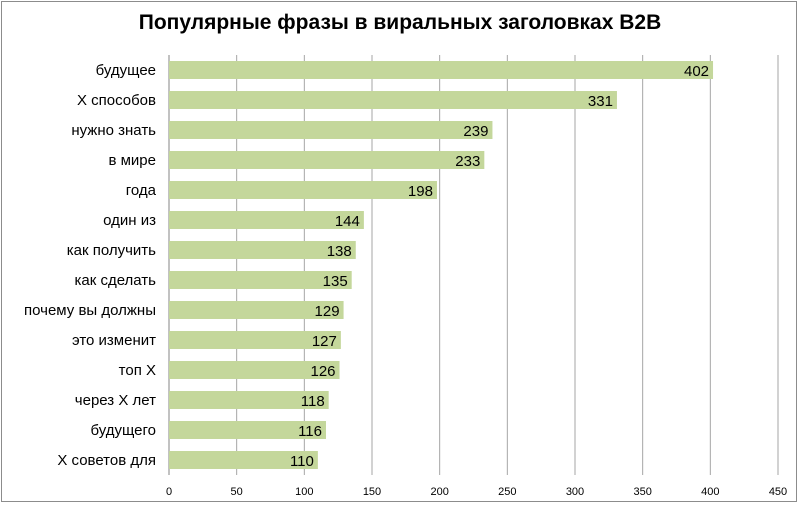  What do you see at coordinates (302, 461) in the screenshot?
I see `data-label: 110` at bounding box center [302, 461].